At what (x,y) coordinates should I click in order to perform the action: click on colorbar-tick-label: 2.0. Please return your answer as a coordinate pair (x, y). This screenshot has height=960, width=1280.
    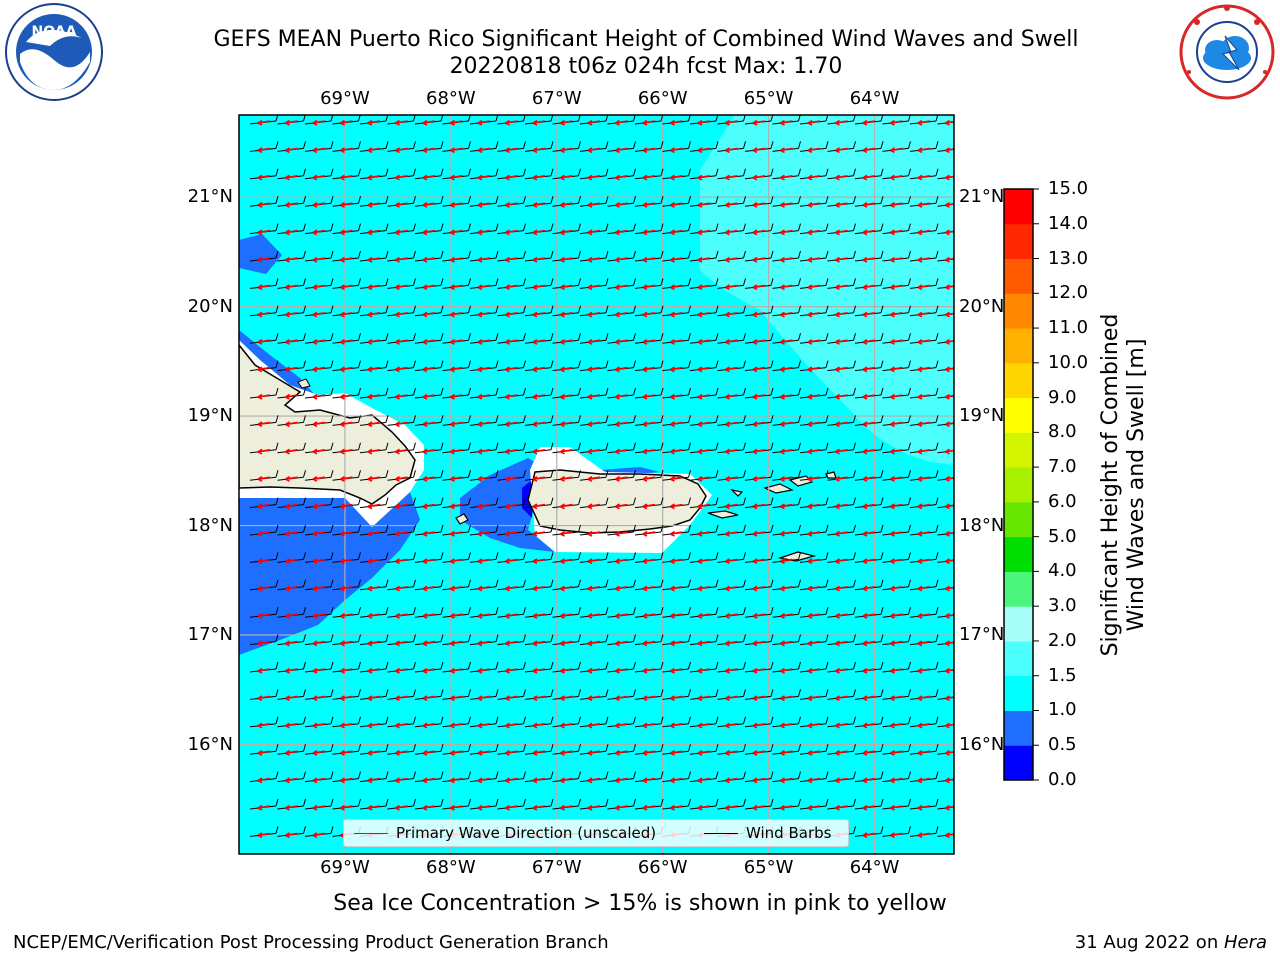
    Looking at the image, I should click on (1062, 640).